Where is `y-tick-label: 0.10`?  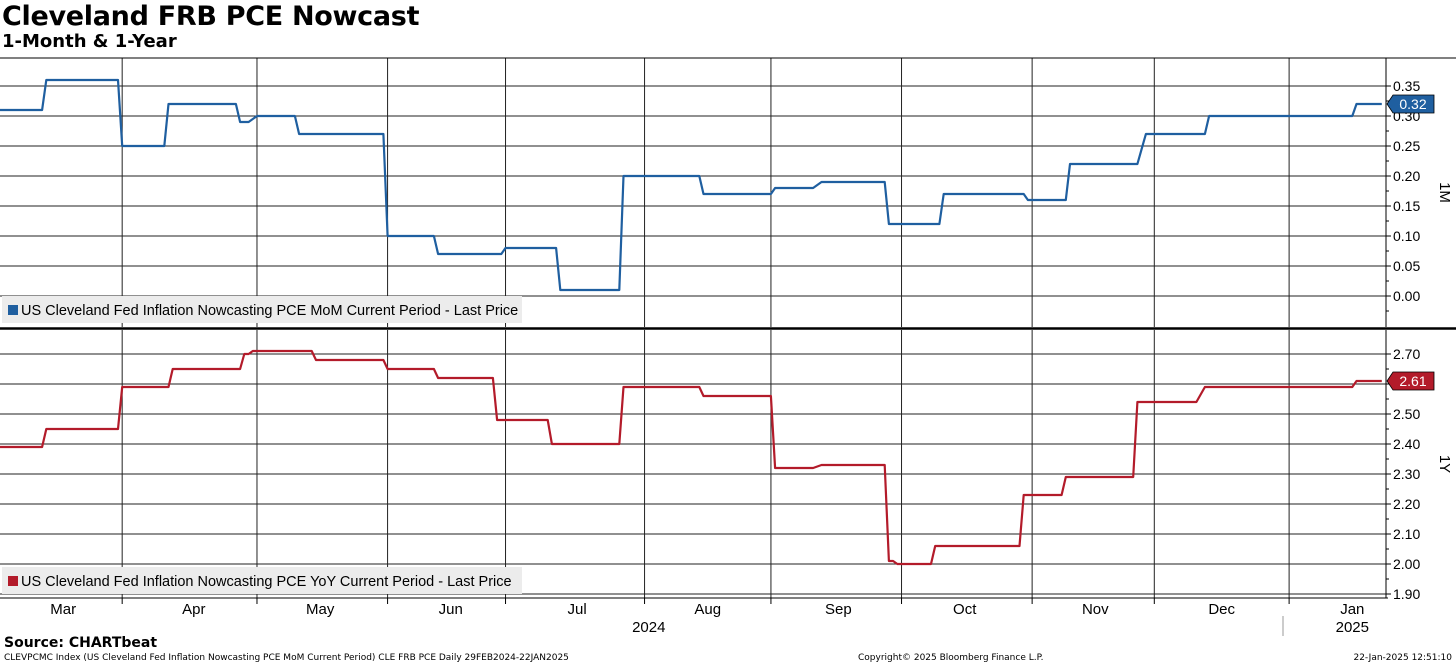
y-tick-label: 0.10 is located at coordinates (1406, 236).